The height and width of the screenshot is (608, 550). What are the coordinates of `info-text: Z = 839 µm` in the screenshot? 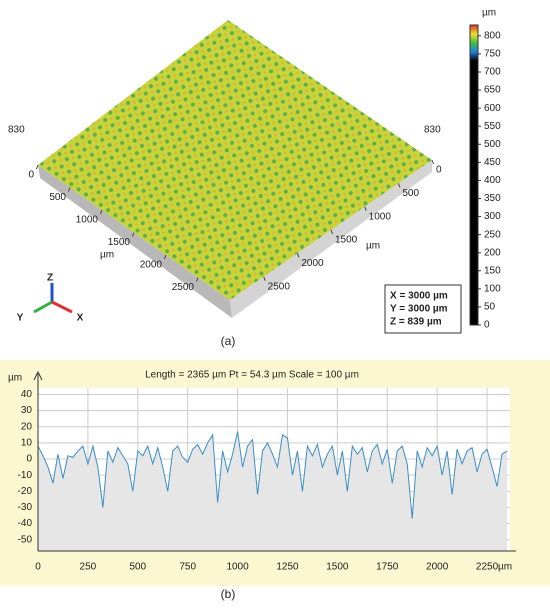 It's located at (416, 322).